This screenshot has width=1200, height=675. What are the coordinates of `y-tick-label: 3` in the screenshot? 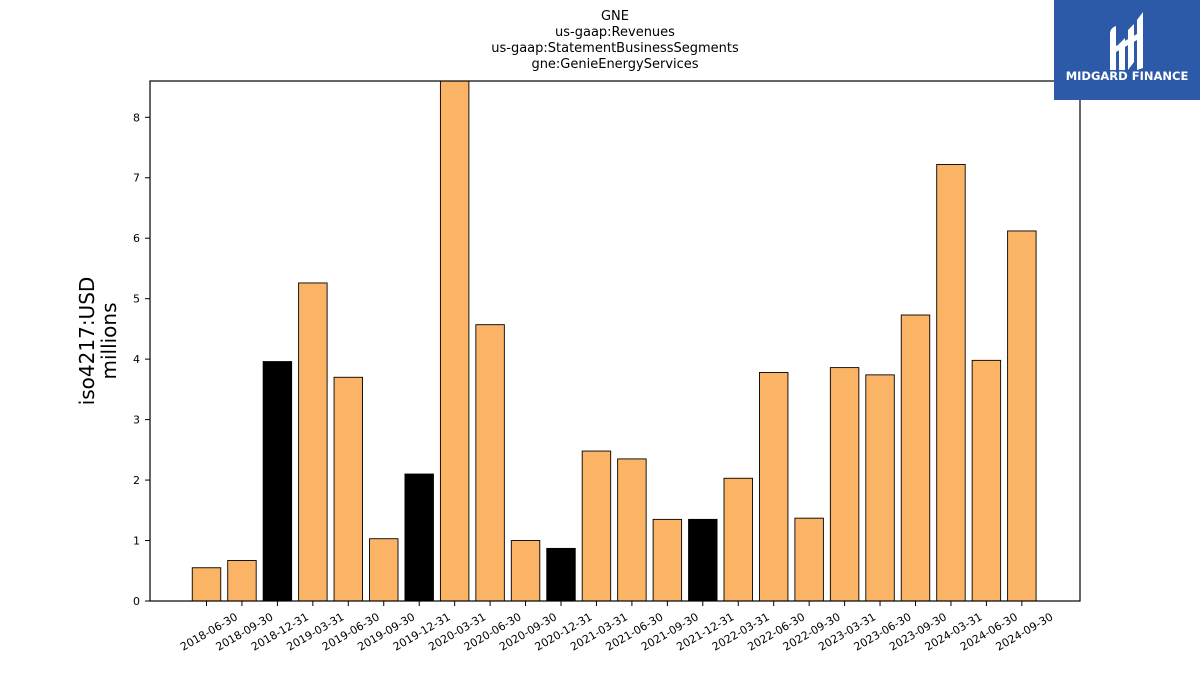 It's located at (136, 420).